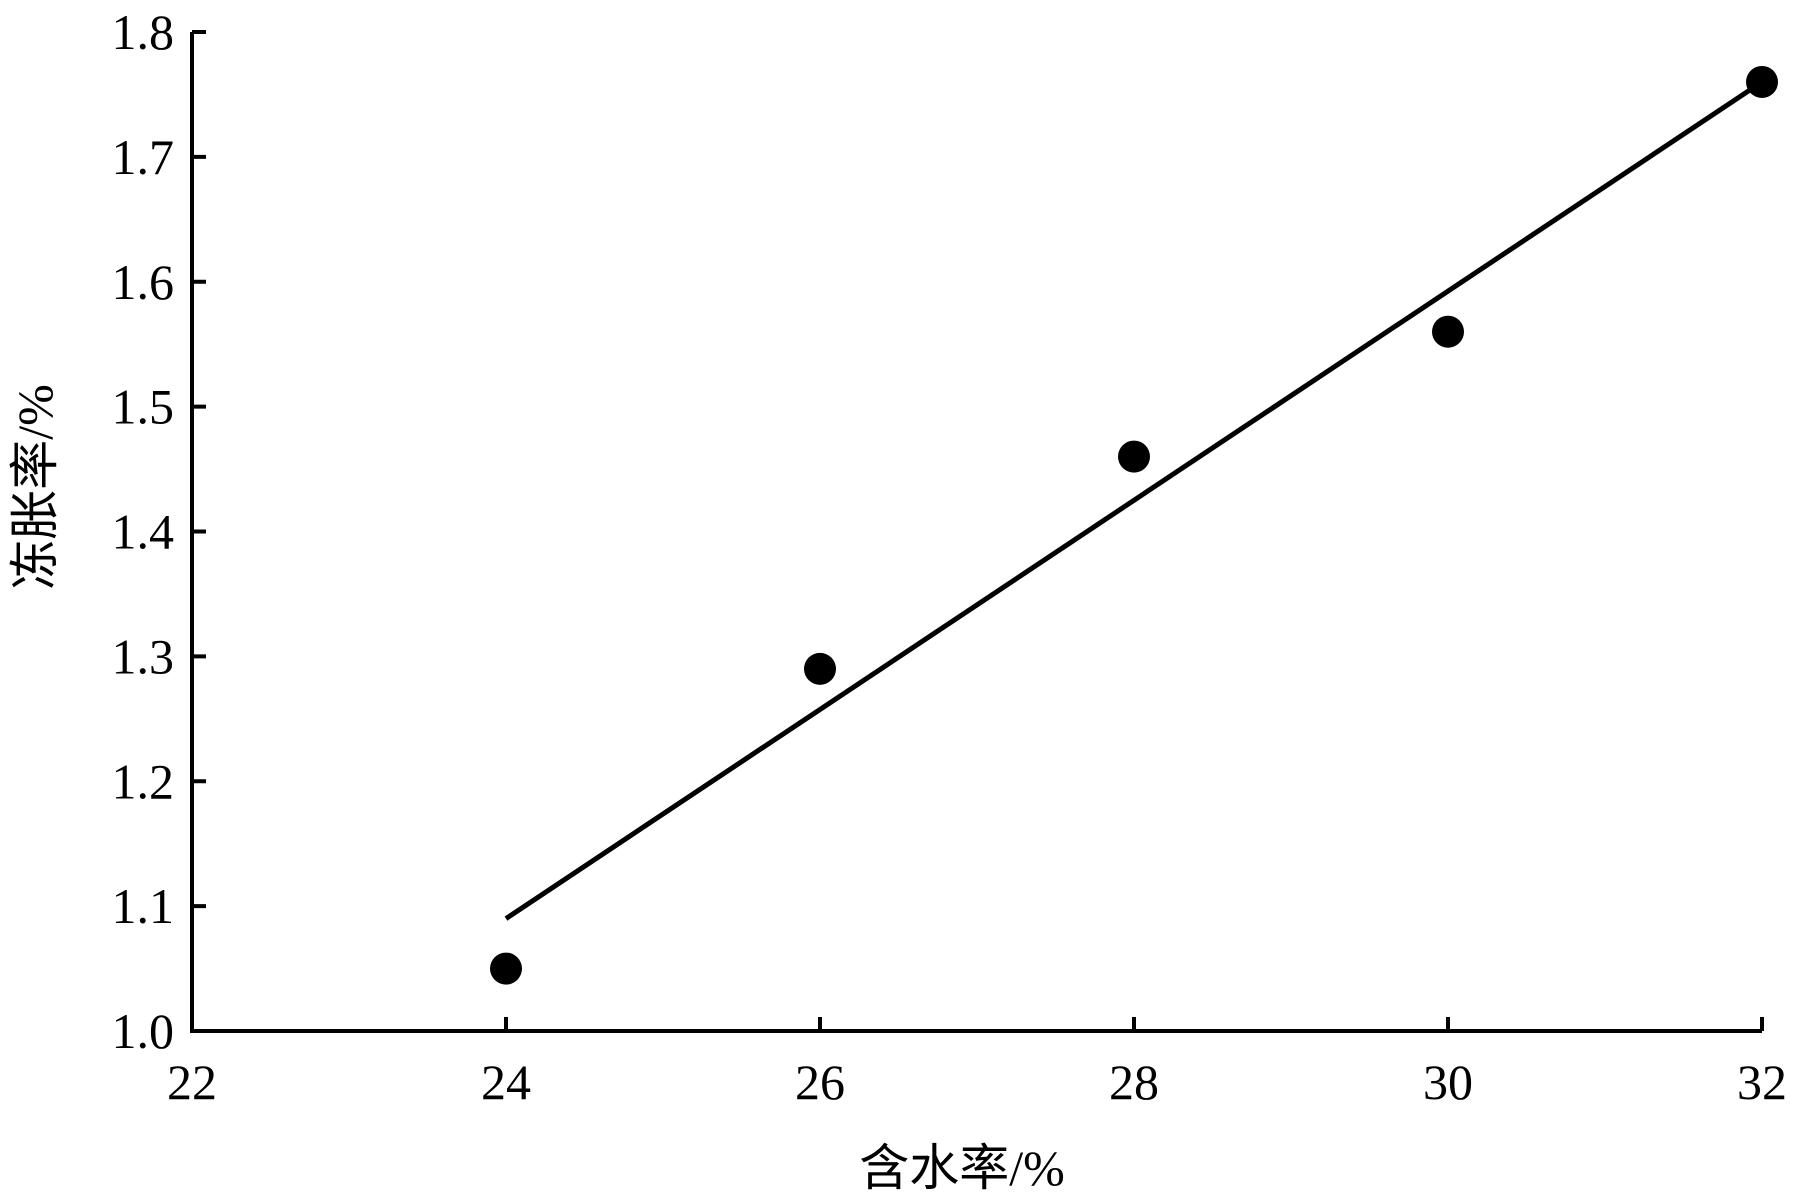 This screenshot has width=1795, height=1204. Describe the element at coordinates (143, 1031) in the screenshot. I see `y-tick-label: 1.0` at that location.